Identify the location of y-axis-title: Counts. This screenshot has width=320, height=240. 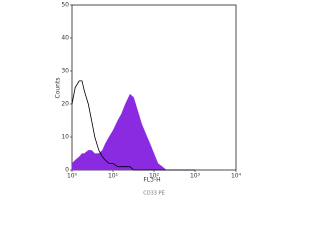
(58, 88).